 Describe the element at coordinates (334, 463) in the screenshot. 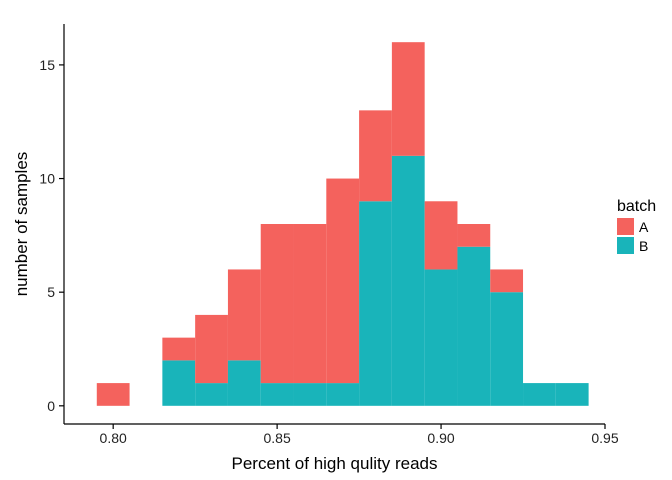

I see `x-axis-title: Percent of high qulity reads` at that location.